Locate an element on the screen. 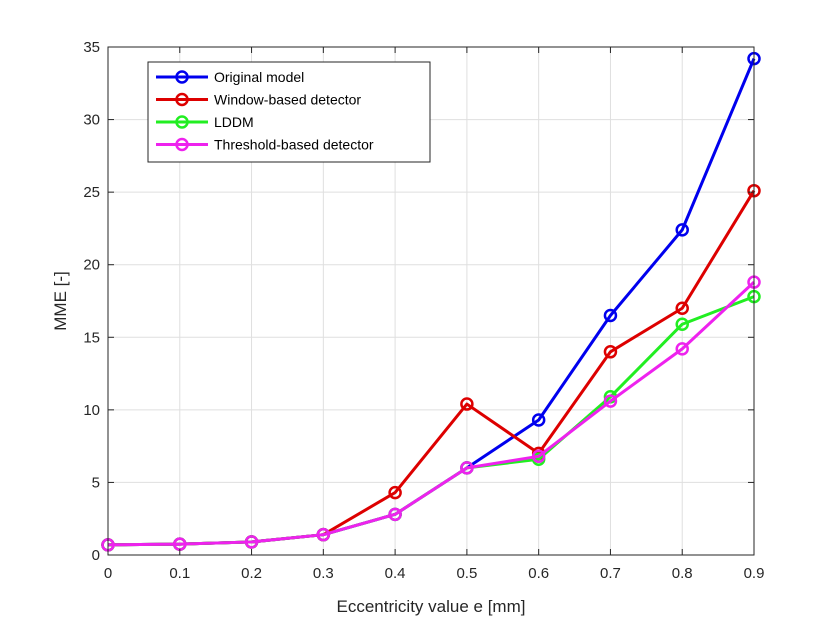  y-tick-label: 15 is located at coordinates (91, 337).